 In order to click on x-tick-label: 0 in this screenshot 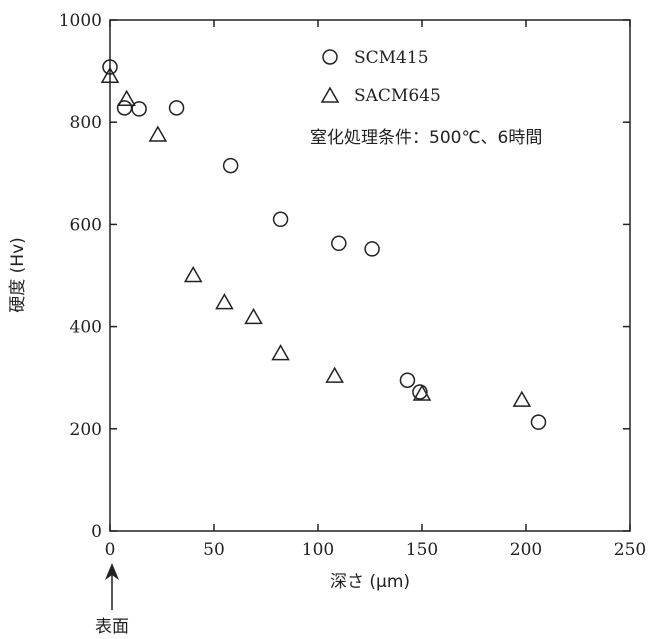, I will do `click(110, 550)`.